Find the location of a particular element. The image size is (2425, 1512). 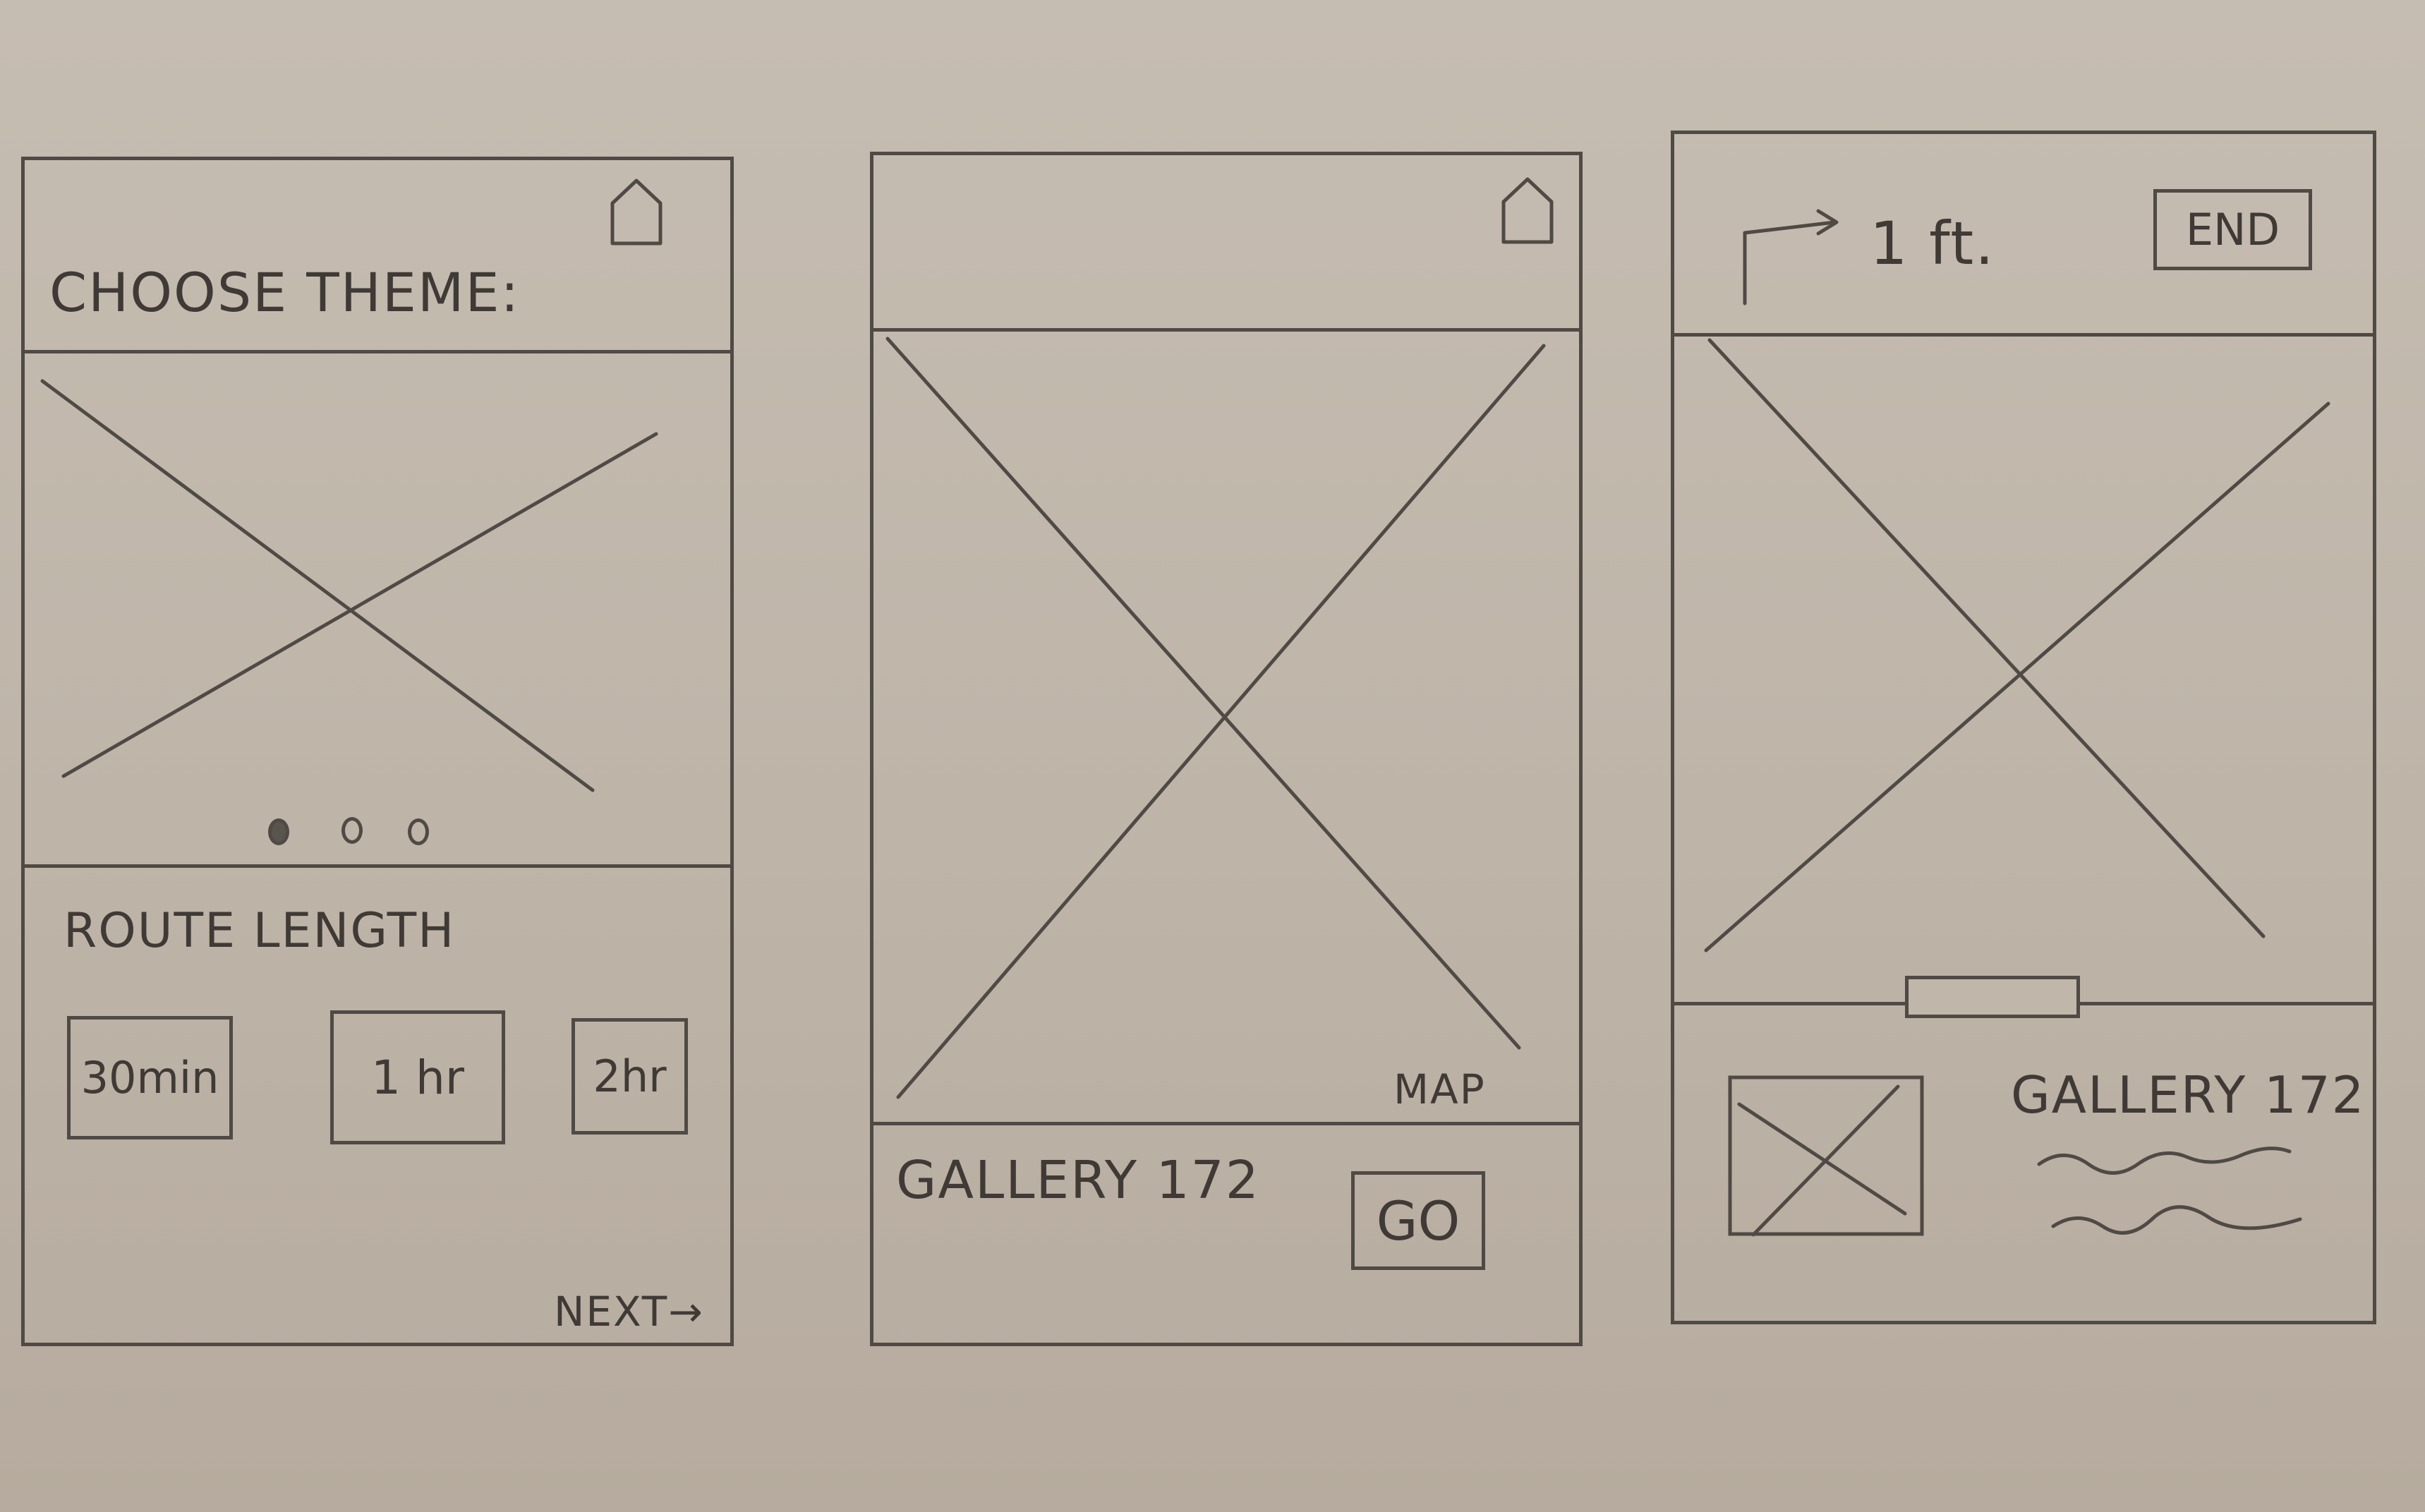

end-button: END is located at coordinates (2232, 229).